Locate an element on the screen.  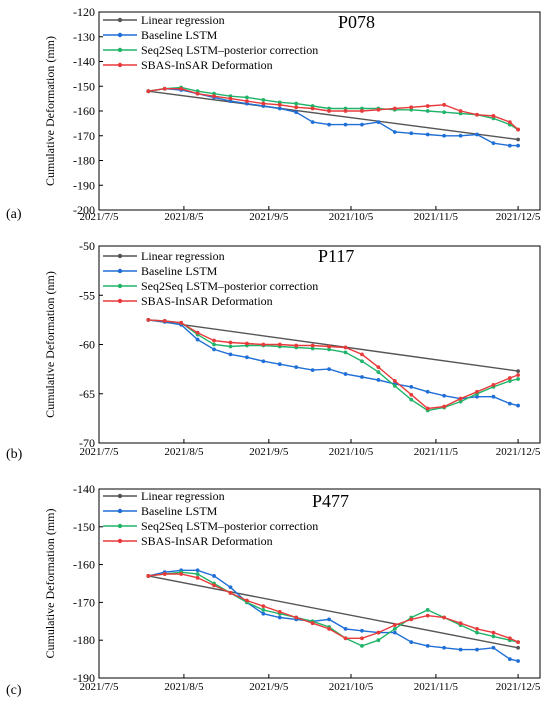
legend-marker-linear is located at coordinates (120, 256).